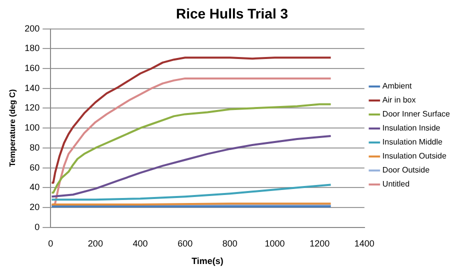 Image resolution: width=464 pixels, height=273 pixels. Describe the element at coordinates (32, 87) in the screenshot. I see `y-tick-label: 140` at that location.